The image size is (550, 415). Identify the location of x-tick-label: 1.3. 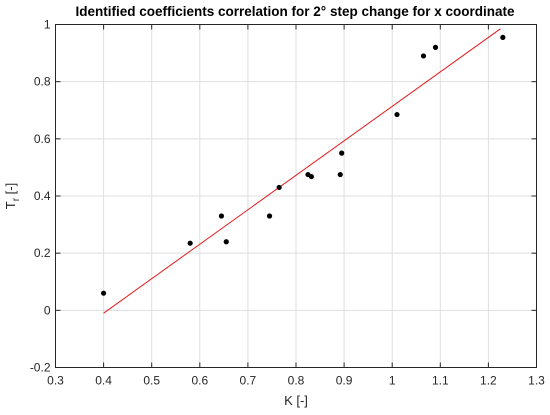
(536, 381).